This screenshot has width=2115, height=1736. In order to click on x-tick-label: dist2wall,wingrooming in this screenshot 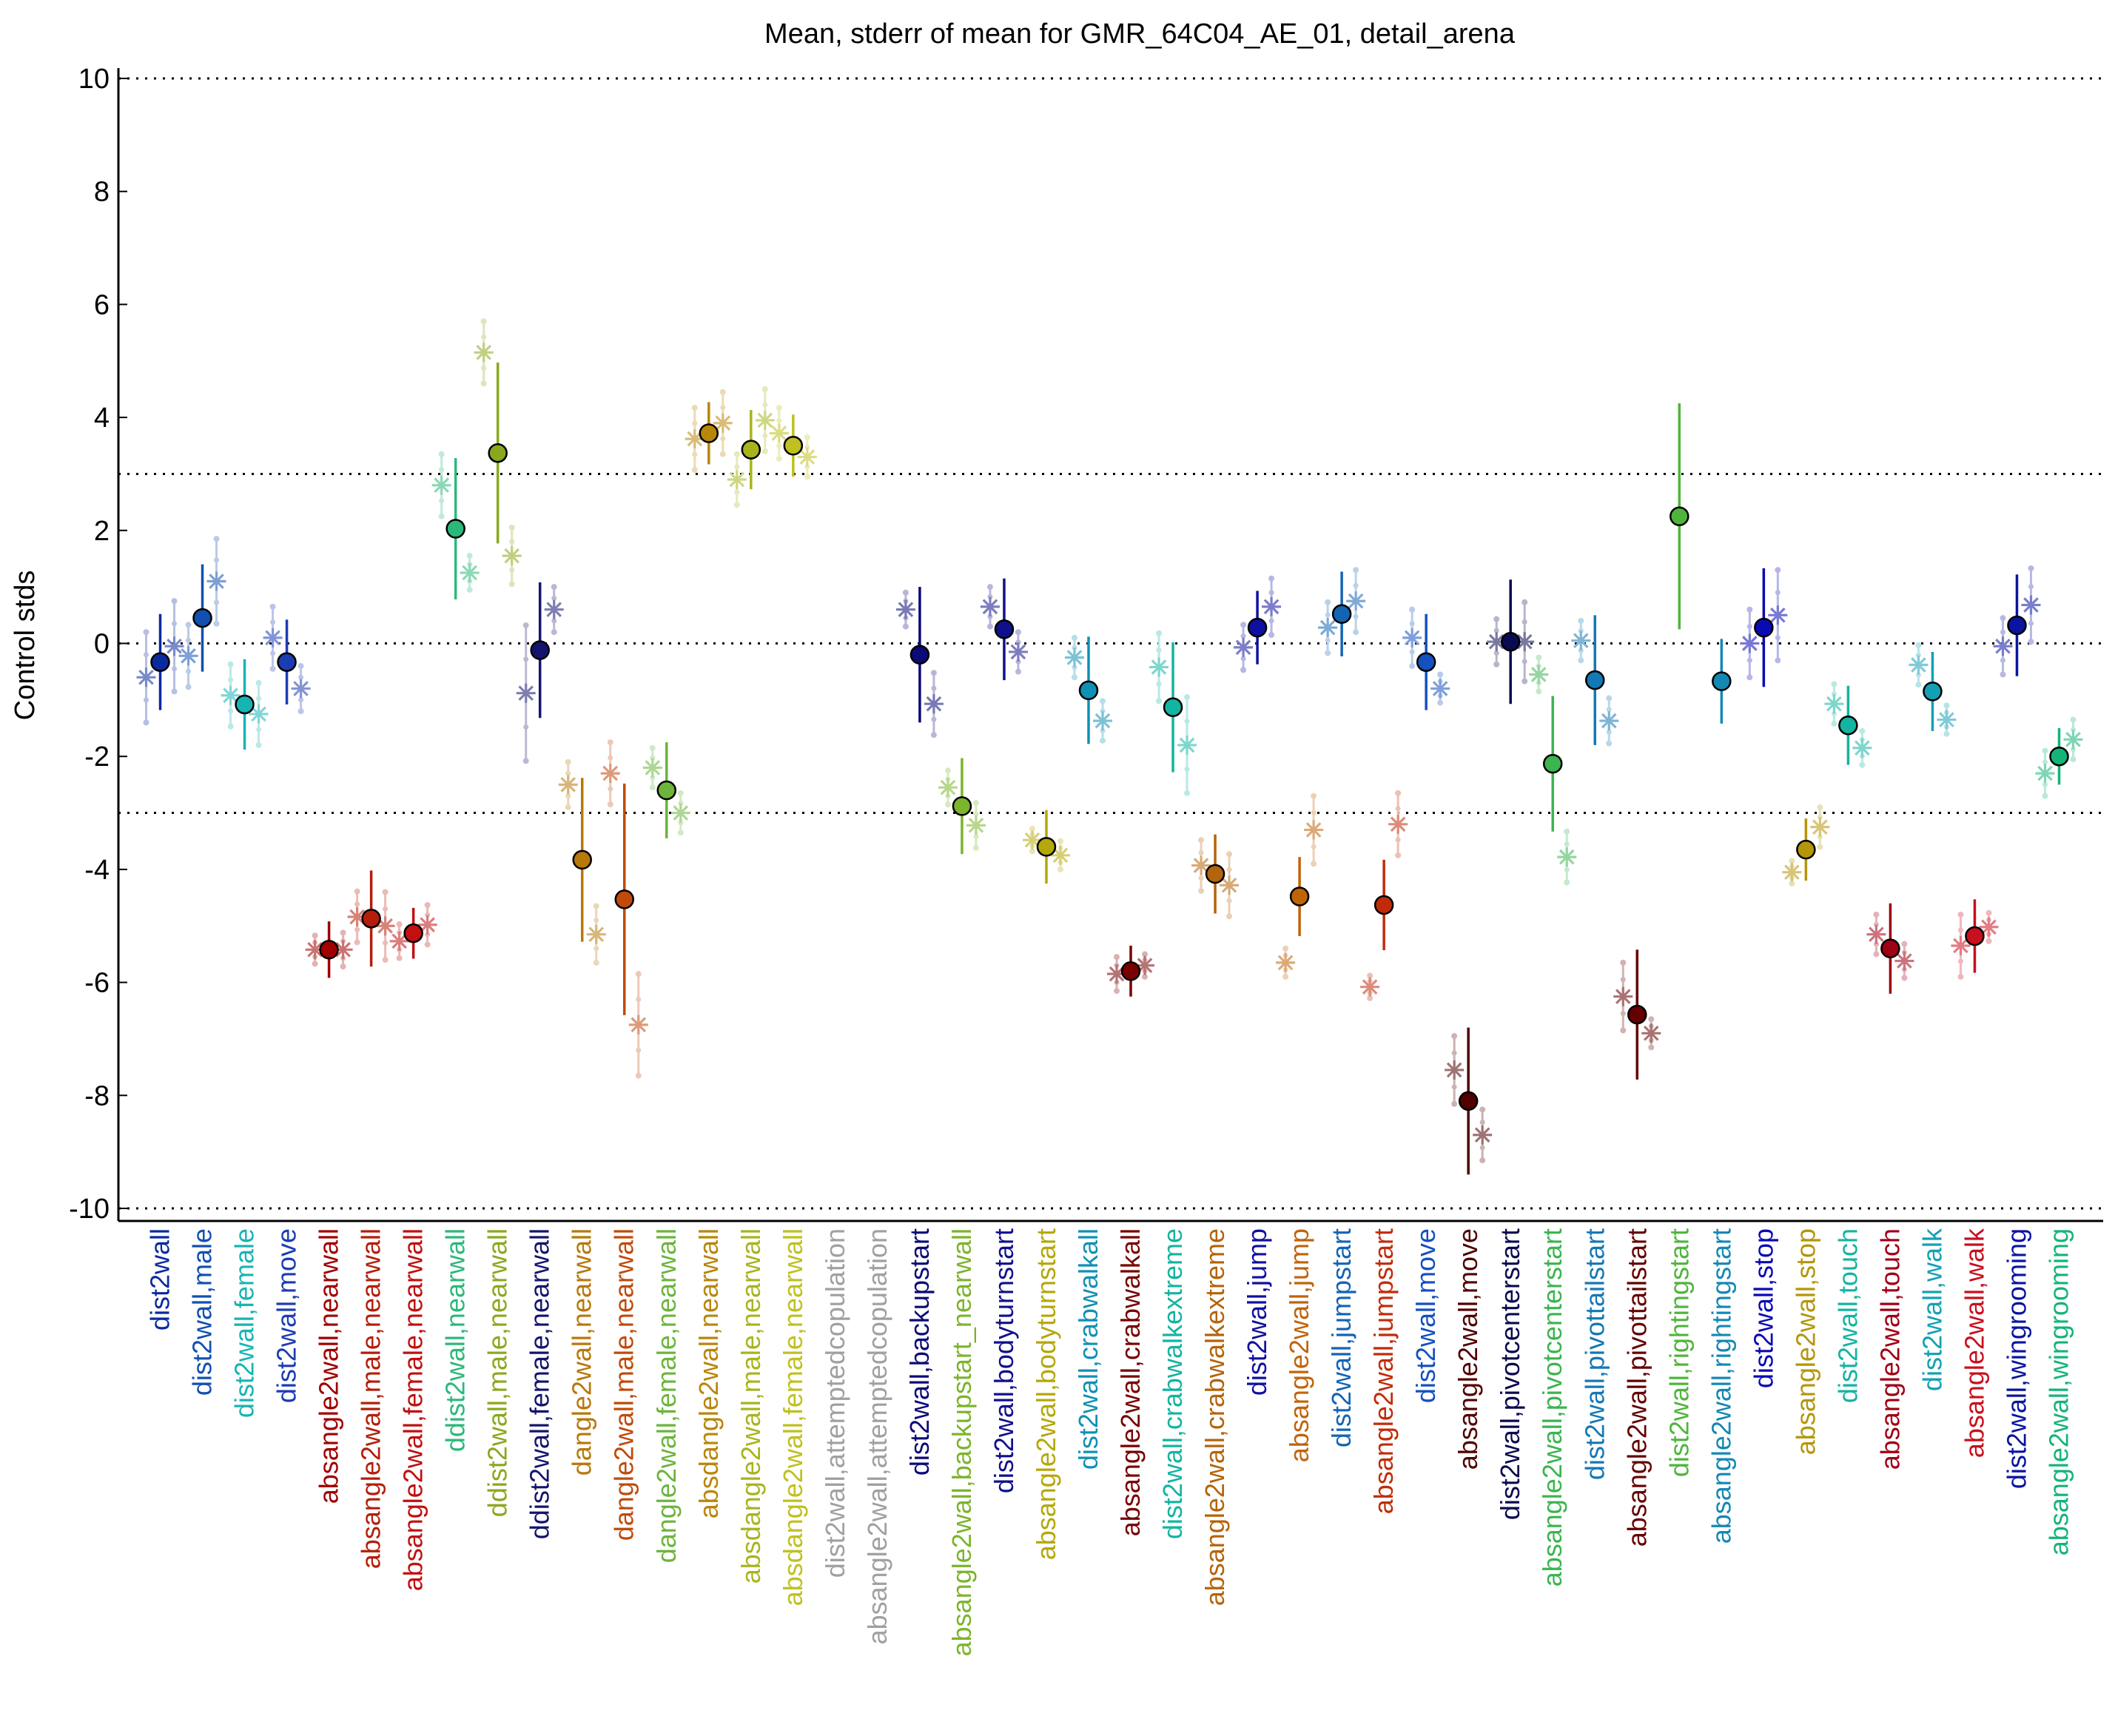, I will do `click(2016, 1358)`.